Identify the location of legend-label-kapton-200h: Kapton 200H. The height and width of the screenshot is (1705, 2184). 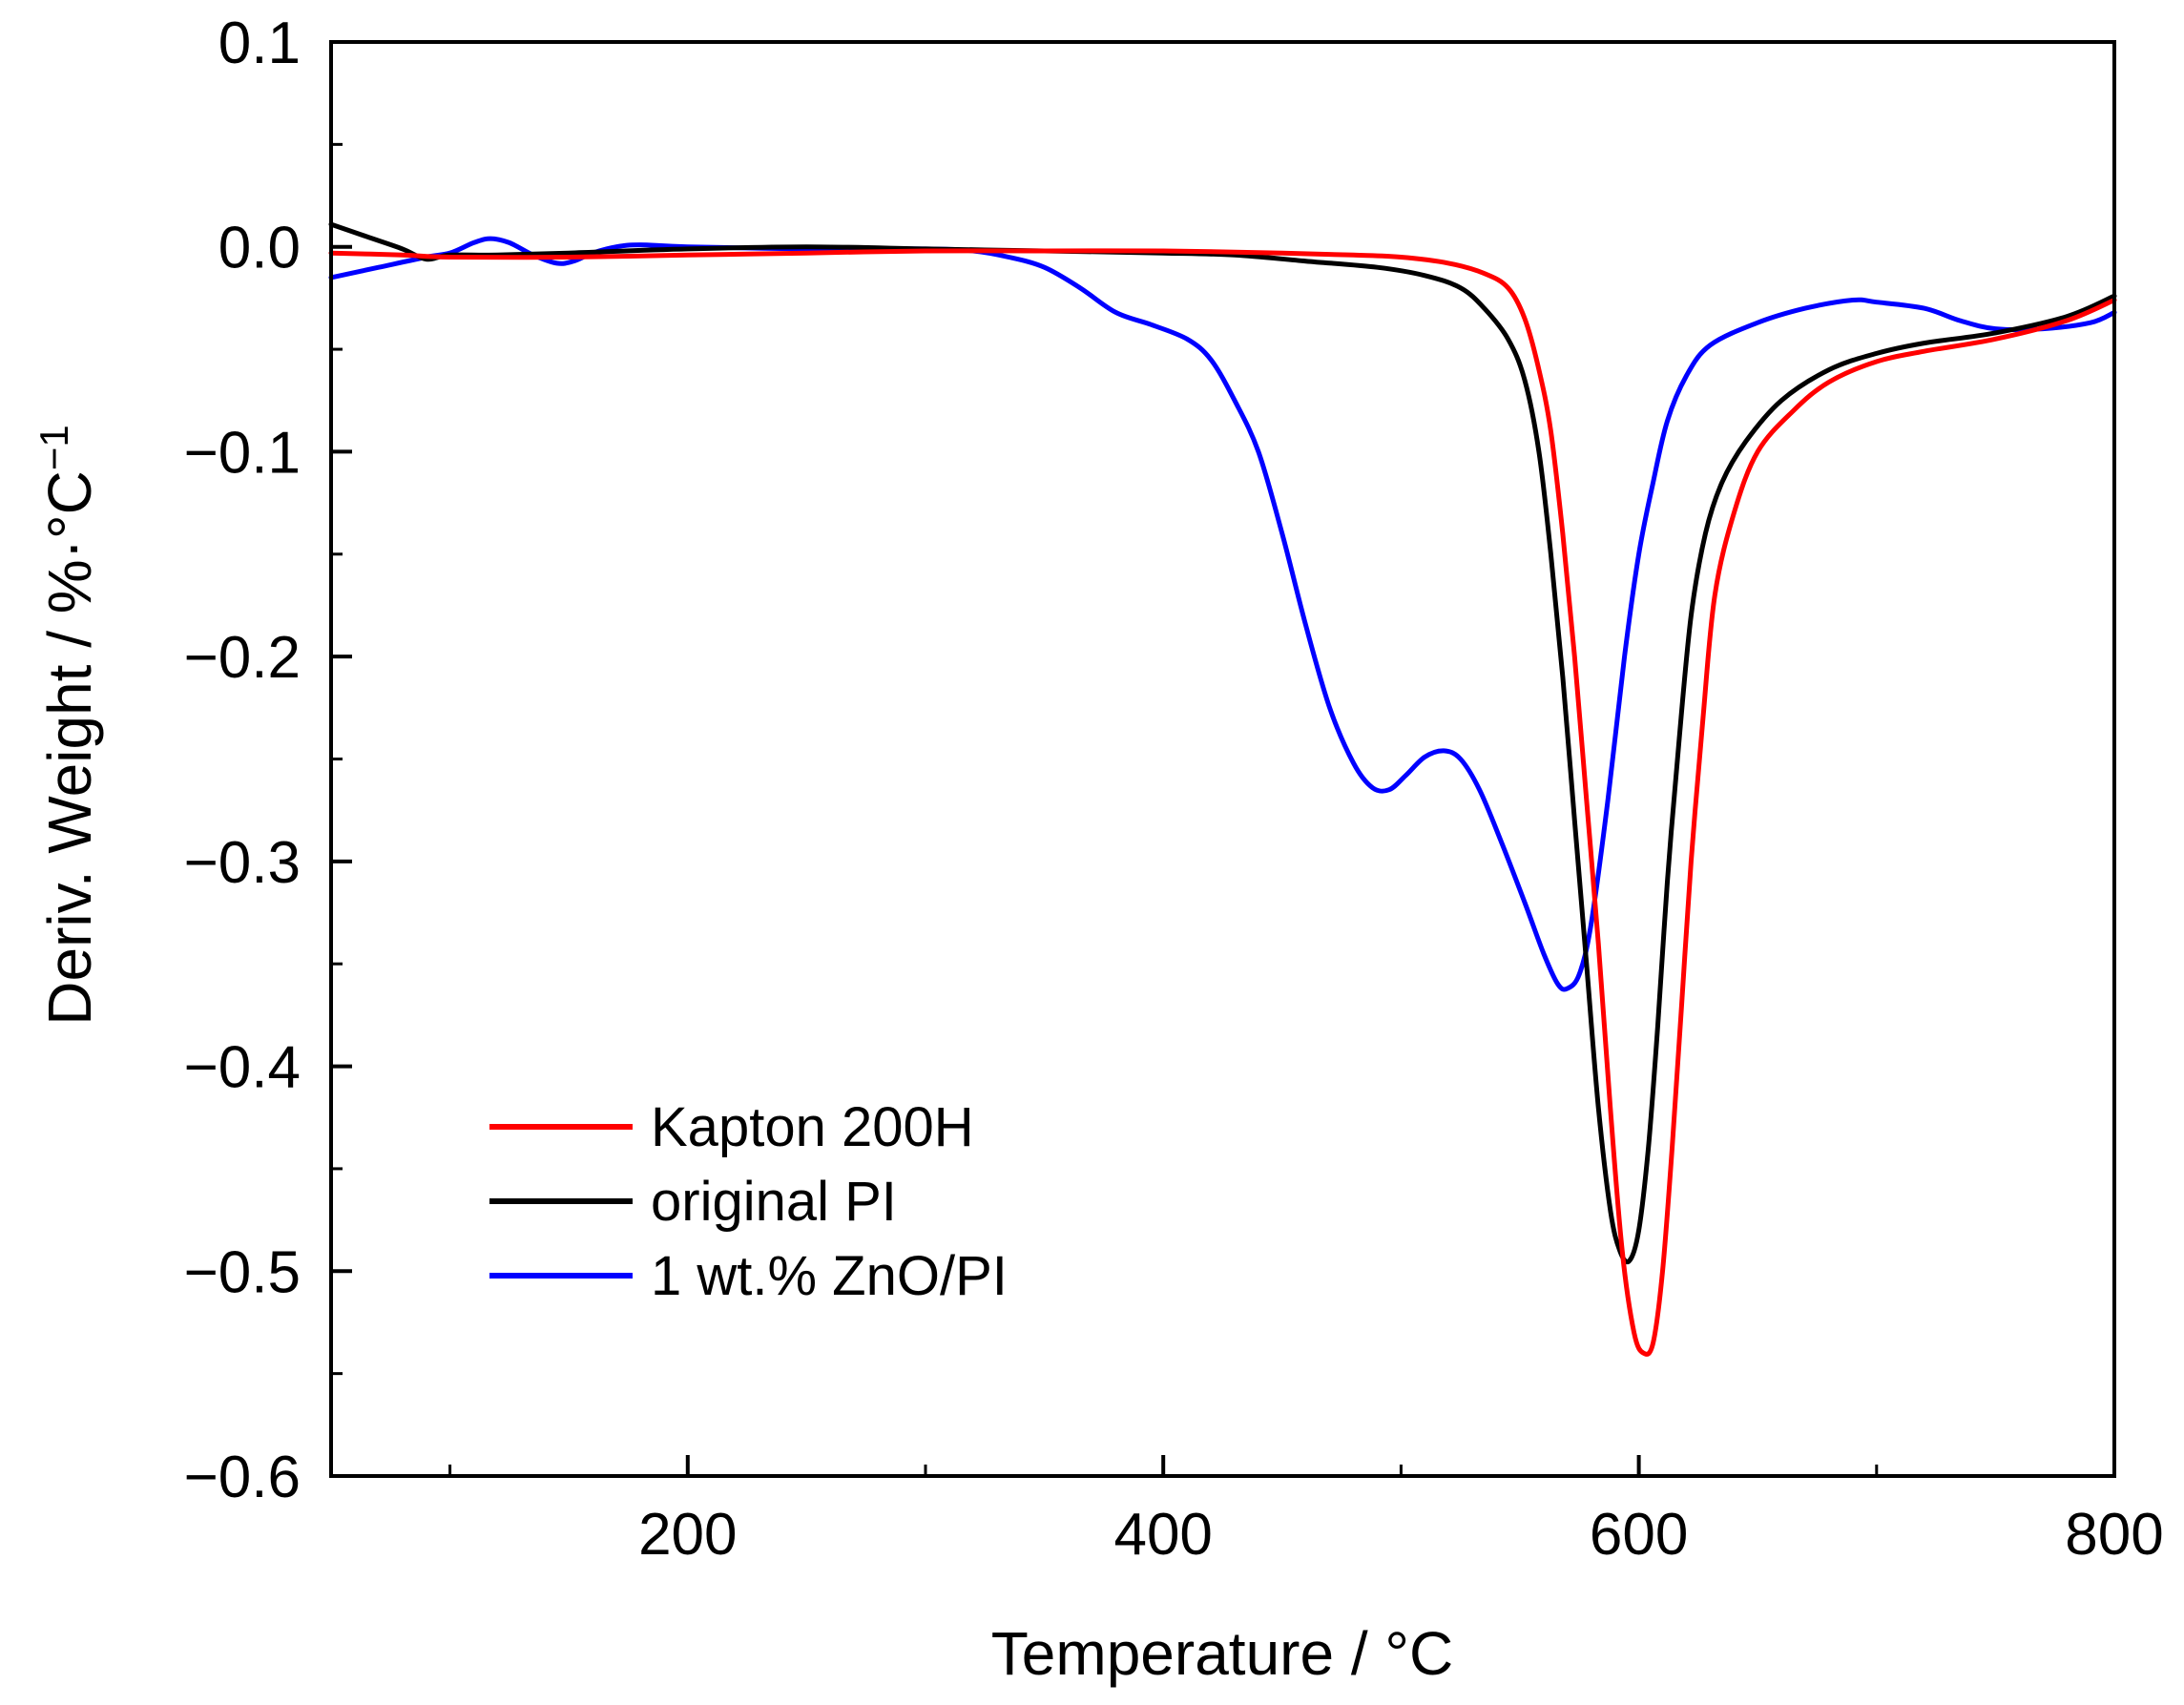
(812, 1127).